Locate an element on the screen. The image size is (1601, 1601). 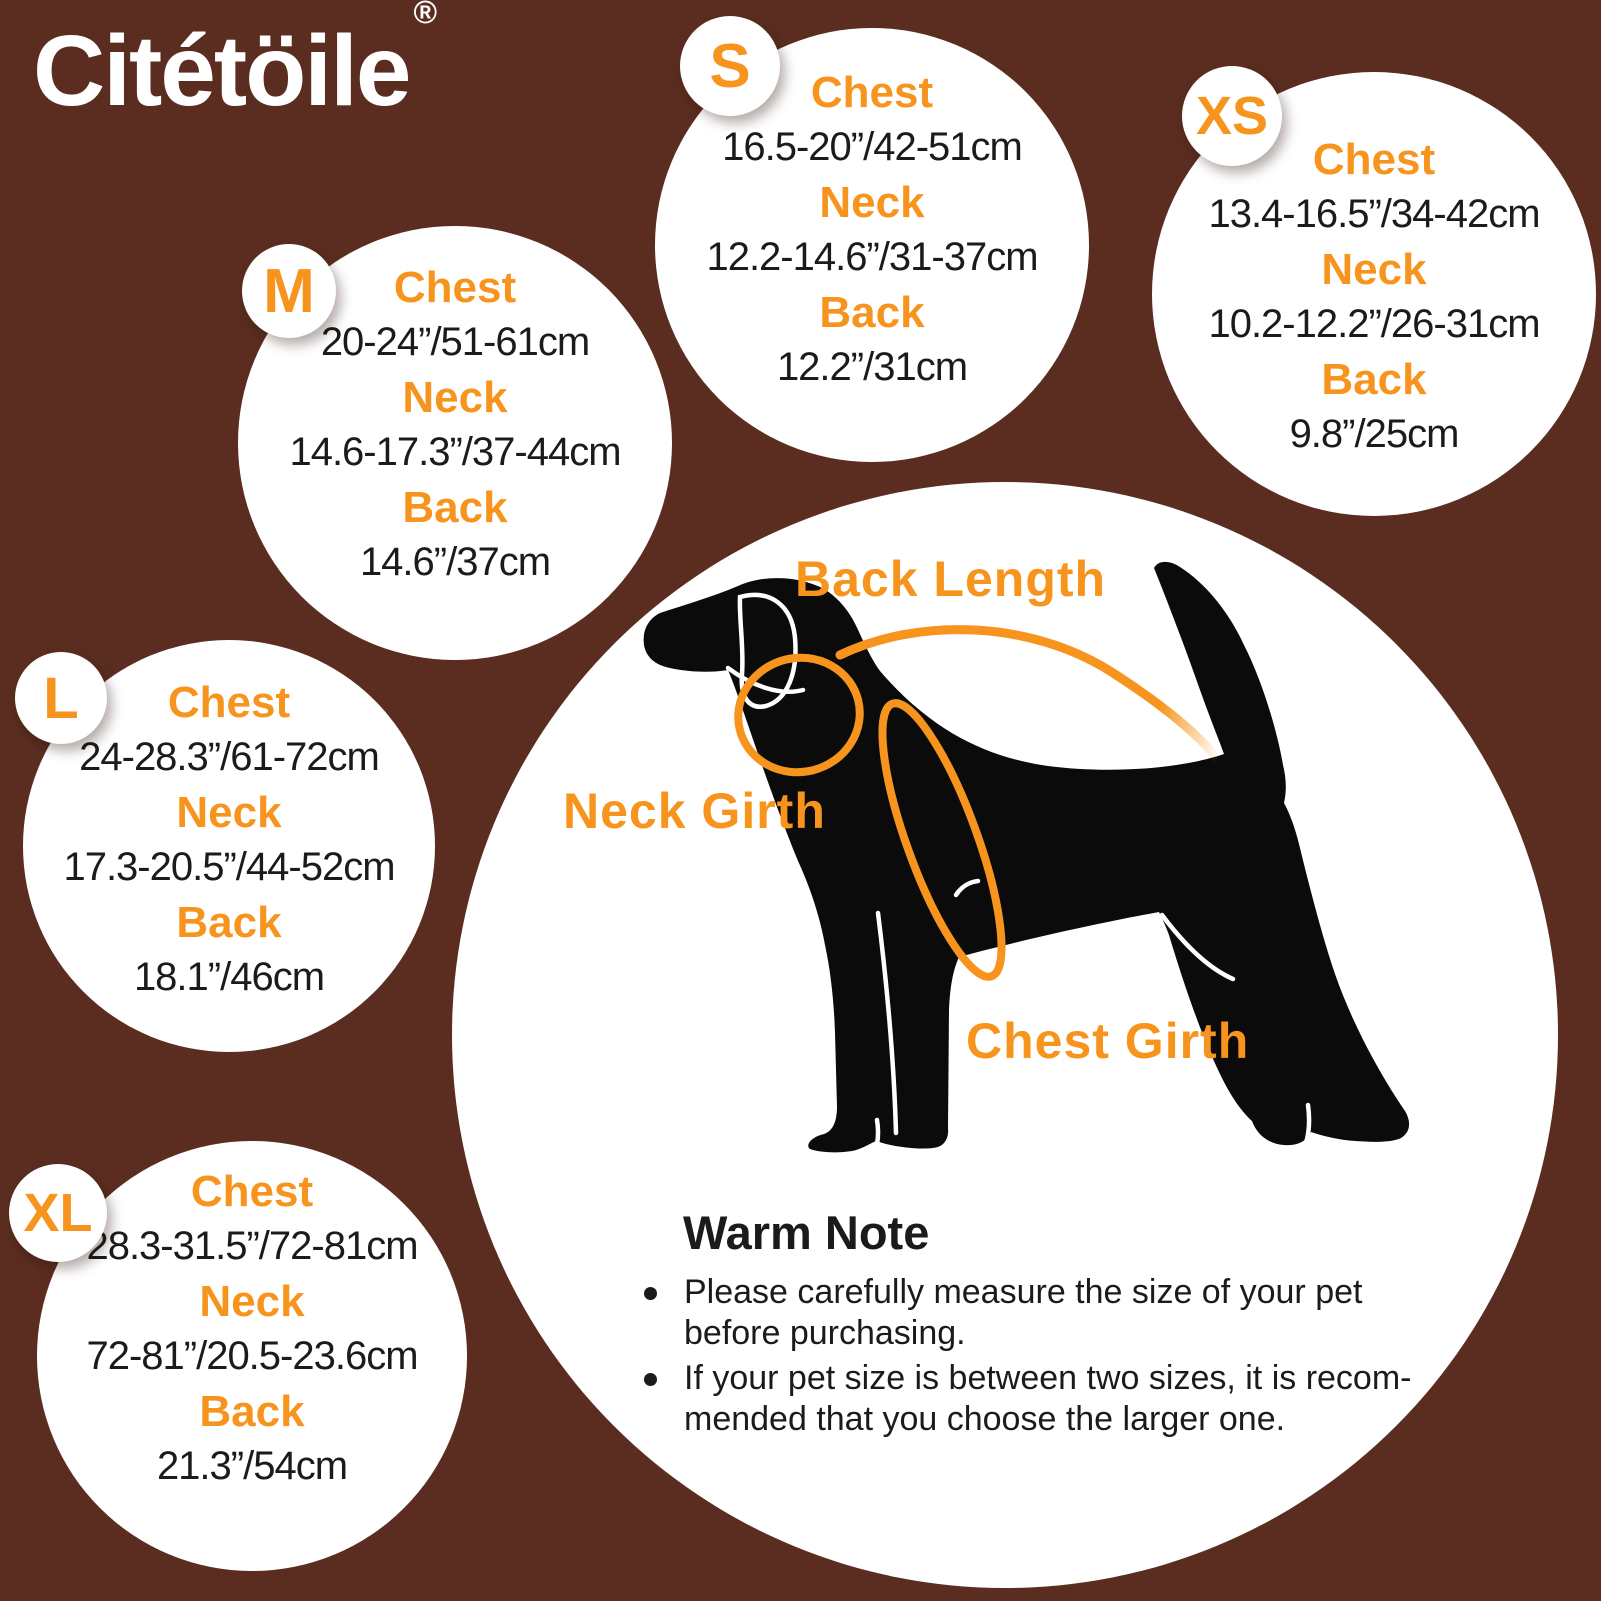
size-badge-xs: XS is located at coordinates (1232, 116).